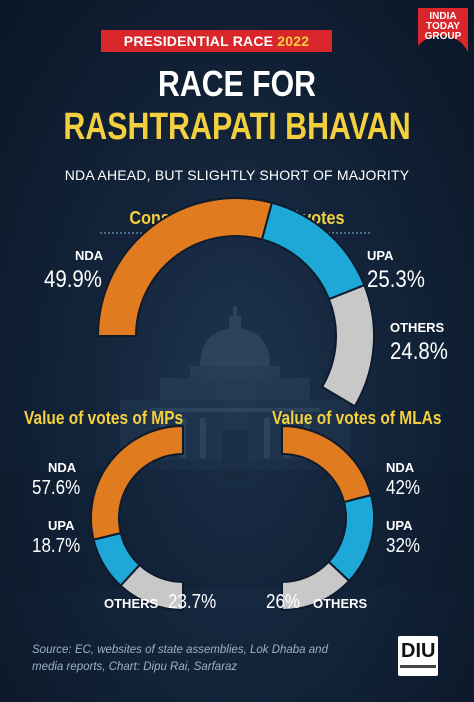 The image size is (474, 702). What do you see at coordinates (396, 279) in the screenshot?
I see `consolidated-upa-value: 25.3%` at bounding box center [396, 279].